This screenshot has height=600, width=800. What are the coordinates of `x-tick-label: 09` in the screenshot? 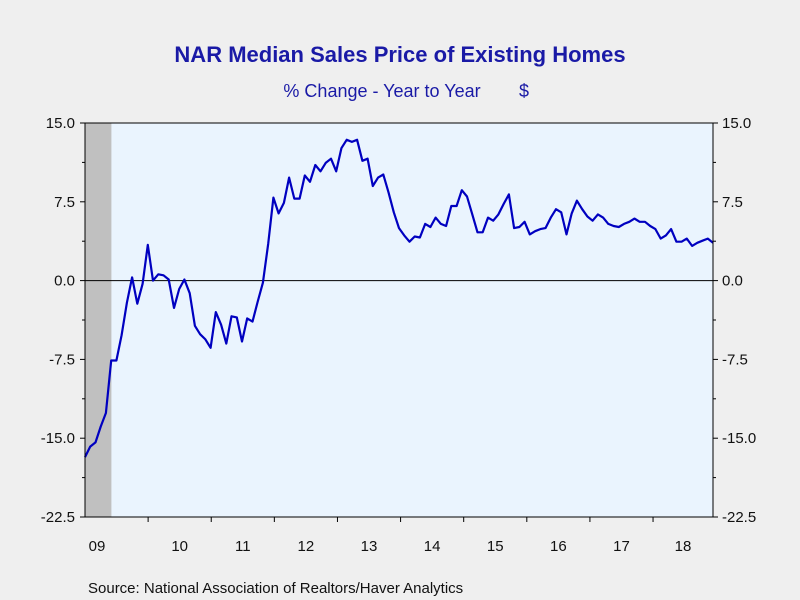 It's located at (97, 546).